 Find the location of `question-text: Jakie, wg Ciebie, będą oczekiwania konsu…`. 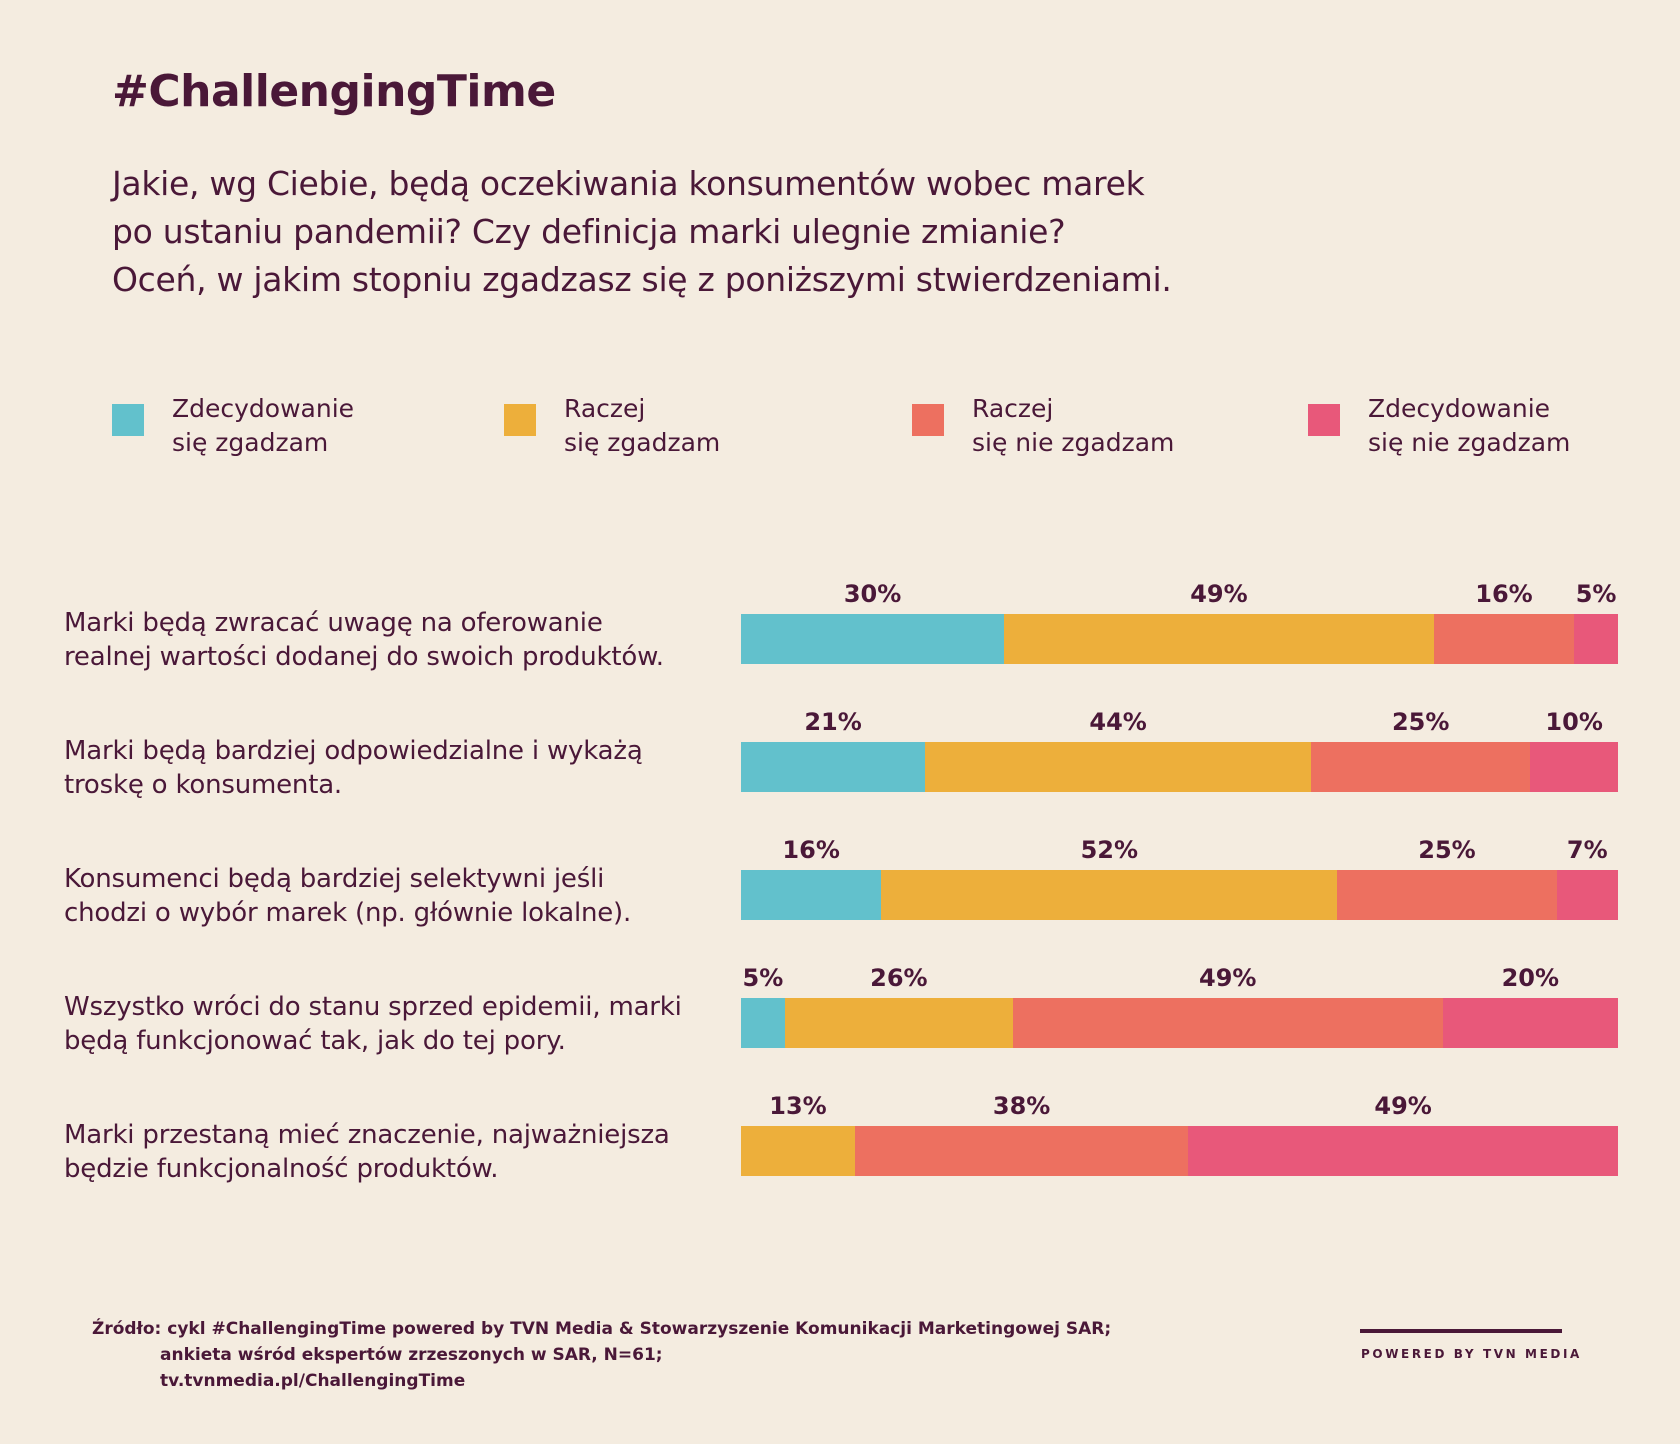

question-text: Jakie, wg Ciebie, będą oczekiwania konsu… is located at coordinates (762, 232).